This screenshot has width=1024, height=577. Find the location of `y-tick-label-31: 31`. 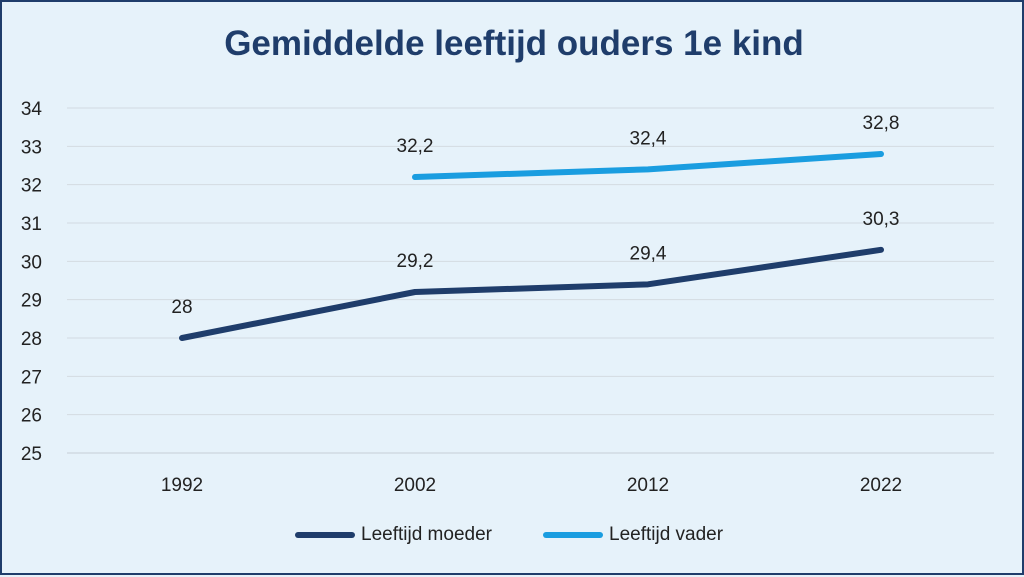

y-tick-label-31: 31 is located at coordinates (31, 224).